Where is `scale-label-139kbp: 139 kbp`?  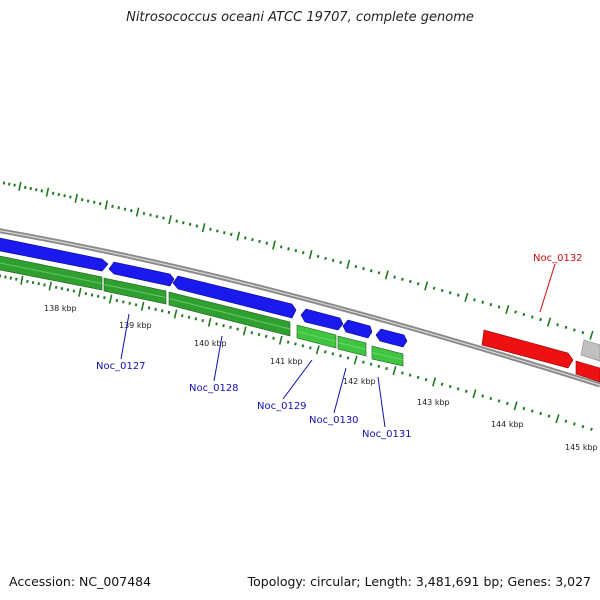 scale-label-139kbp: 139 kbp is located at coordinates (135, 325).